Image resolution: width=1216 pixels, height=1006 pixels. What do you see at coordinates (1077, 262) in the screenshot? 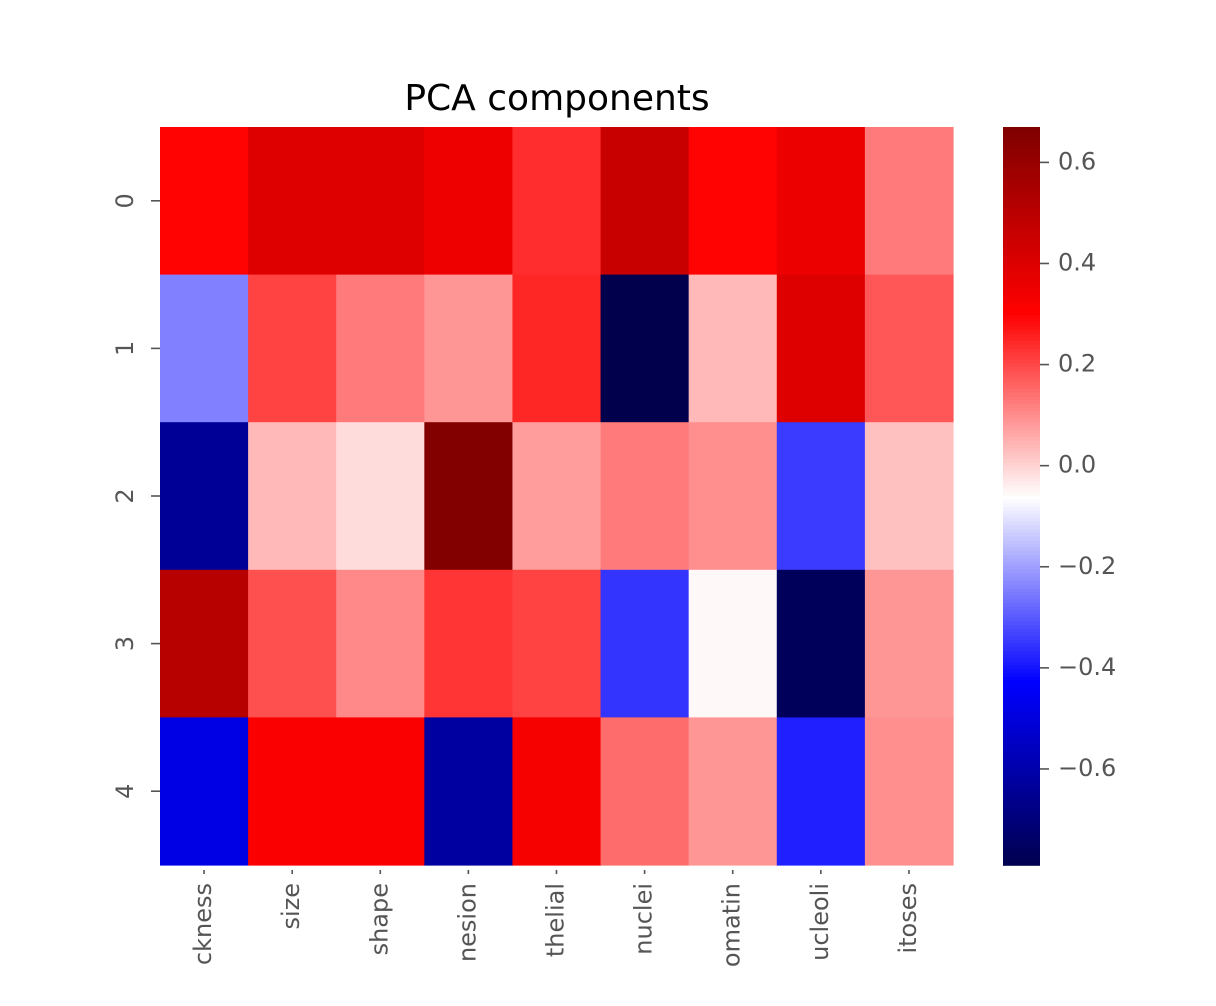
I see `colorbar-tick-label: 0.4` at bounding box center [1077, 262].